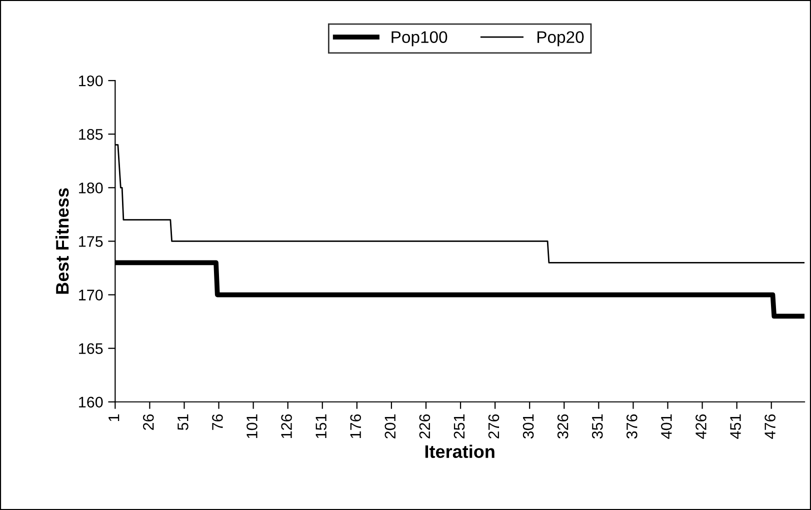 Image resolution: width=811 pixels, height=510 pixels. I want to click on x-tick-label: 26, so click(148, 422).